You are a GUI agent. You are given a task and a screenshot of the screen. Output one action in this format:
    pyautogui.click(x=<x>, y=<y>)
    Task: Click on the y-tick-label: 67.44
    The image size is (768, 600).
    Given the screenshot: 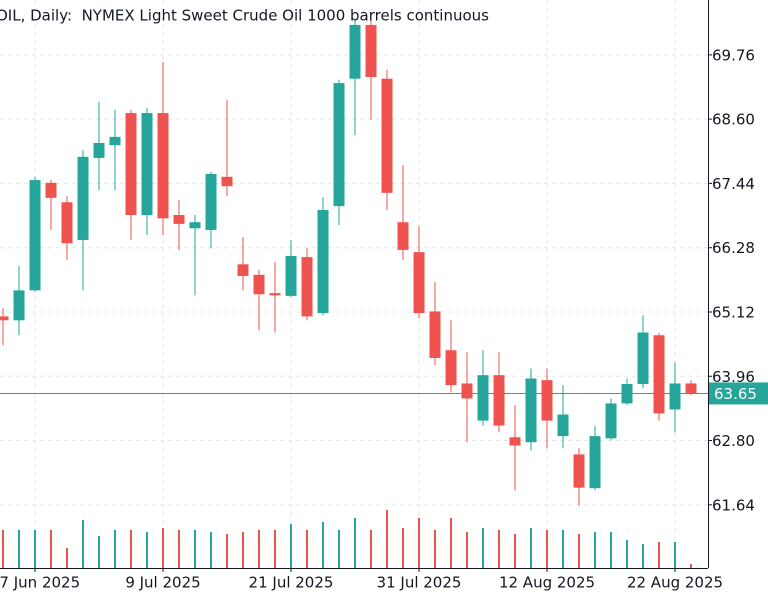 What is the action you would take?
    pyautogui.click(x=733, y=184)
    